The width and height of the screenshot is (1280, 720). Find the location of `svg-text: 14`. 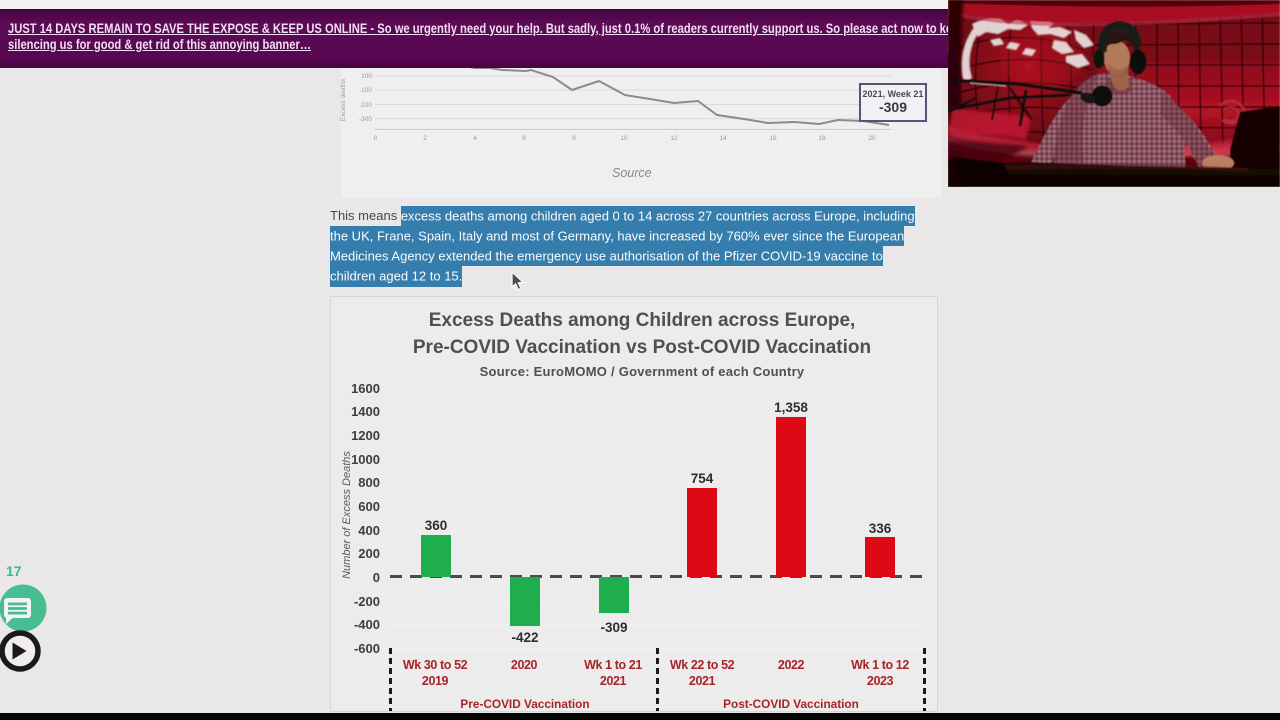

svg-text: 14 is located at coordinates (723, 138).